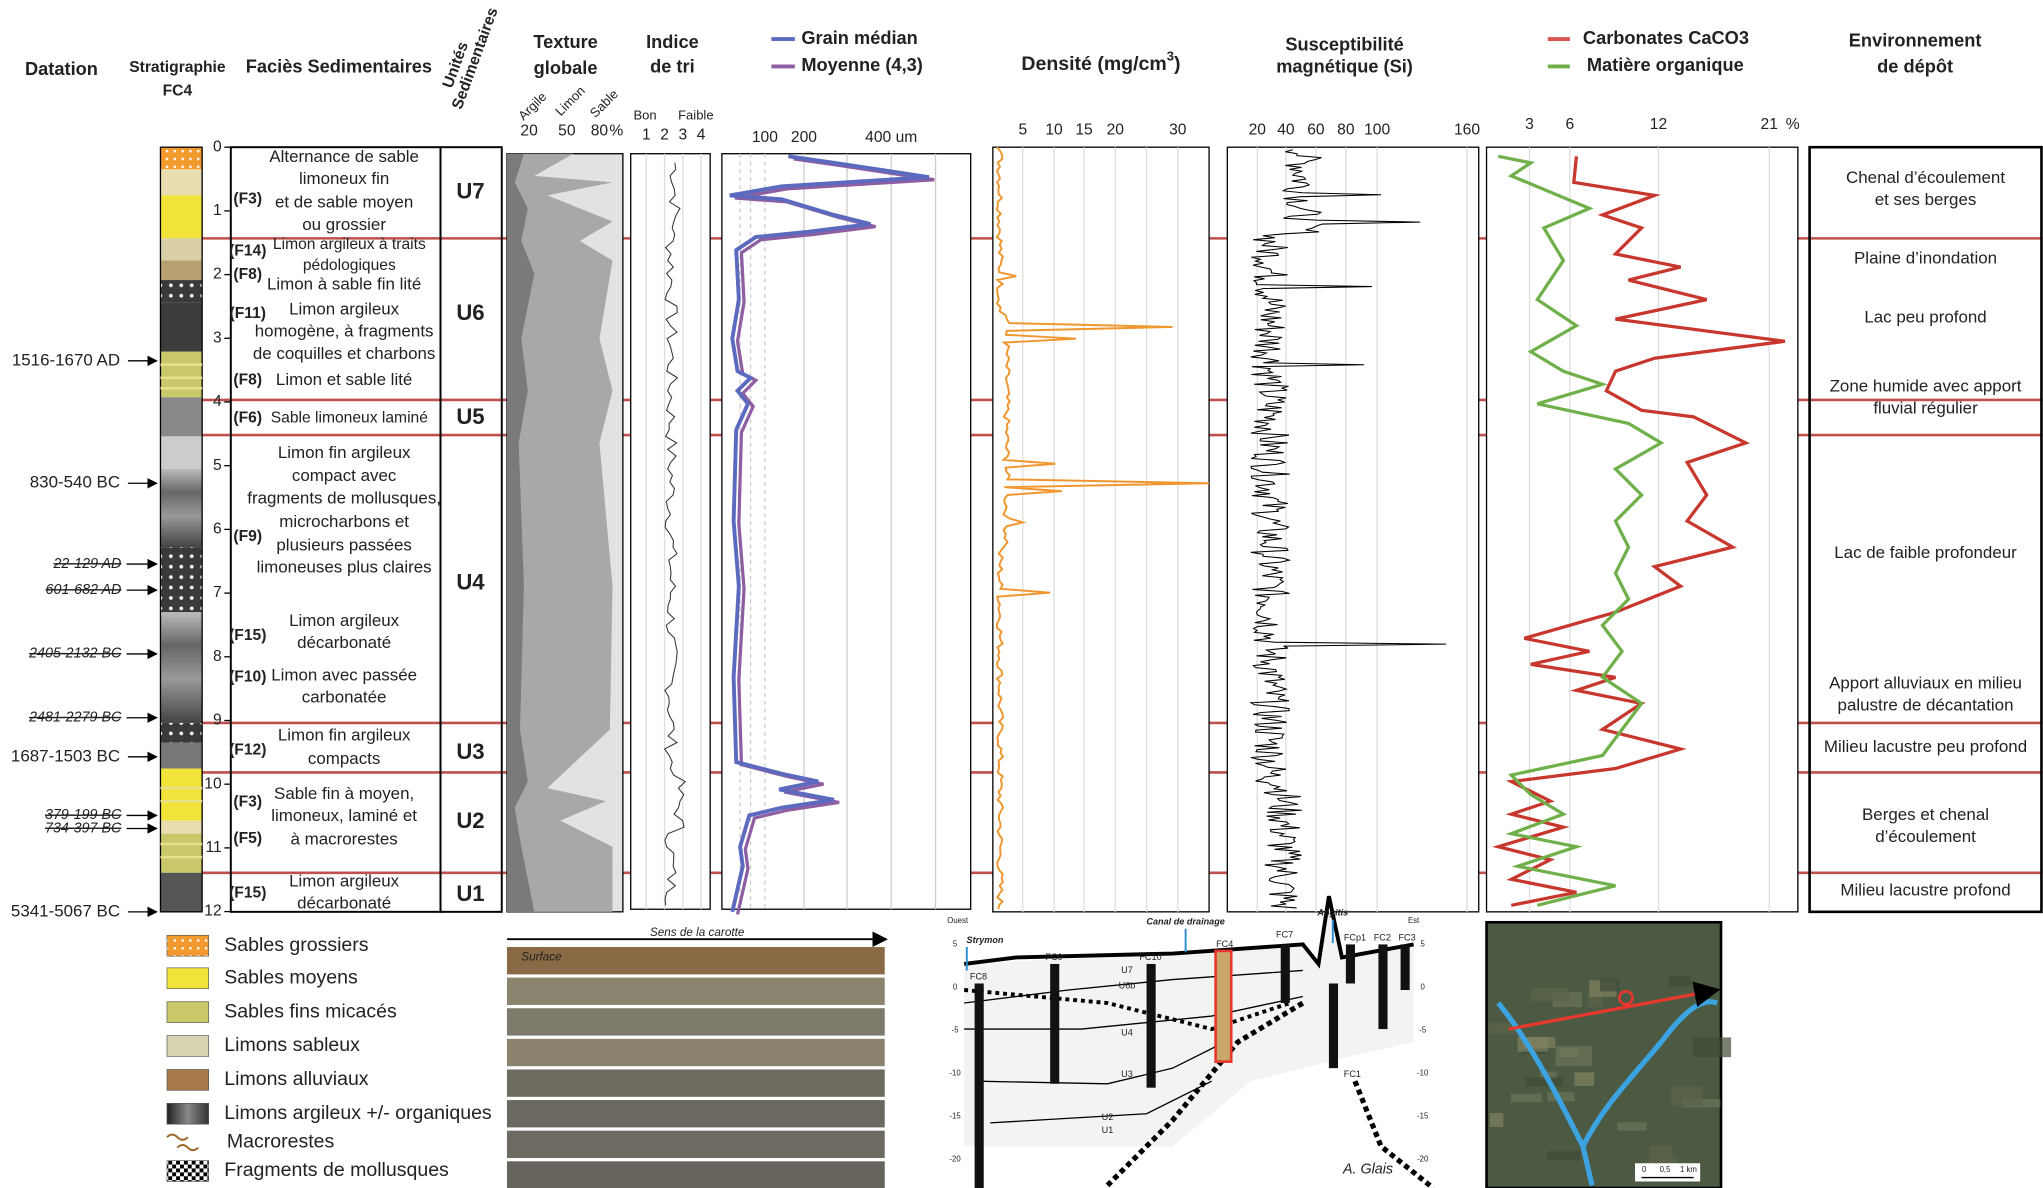 This screenshot has height=1188, width=2043. I want to click on section-tick: -15, so click(1423, 1115).